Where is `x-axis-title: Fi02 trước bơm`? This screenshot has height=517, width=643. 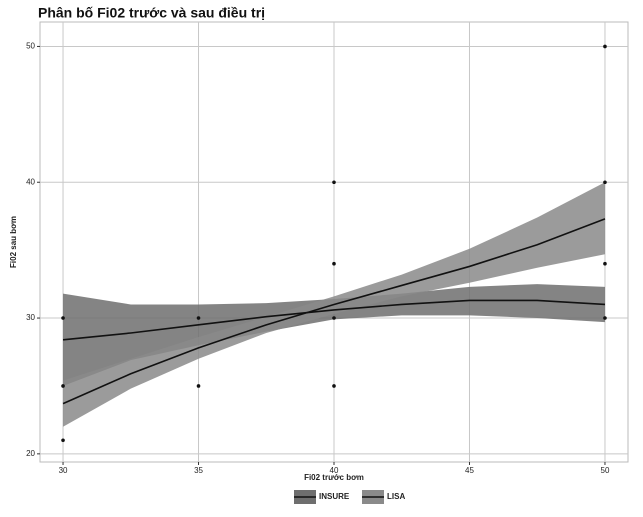 x-axis-title: Fi02 trước bơm is located at coordinates (334, 477).